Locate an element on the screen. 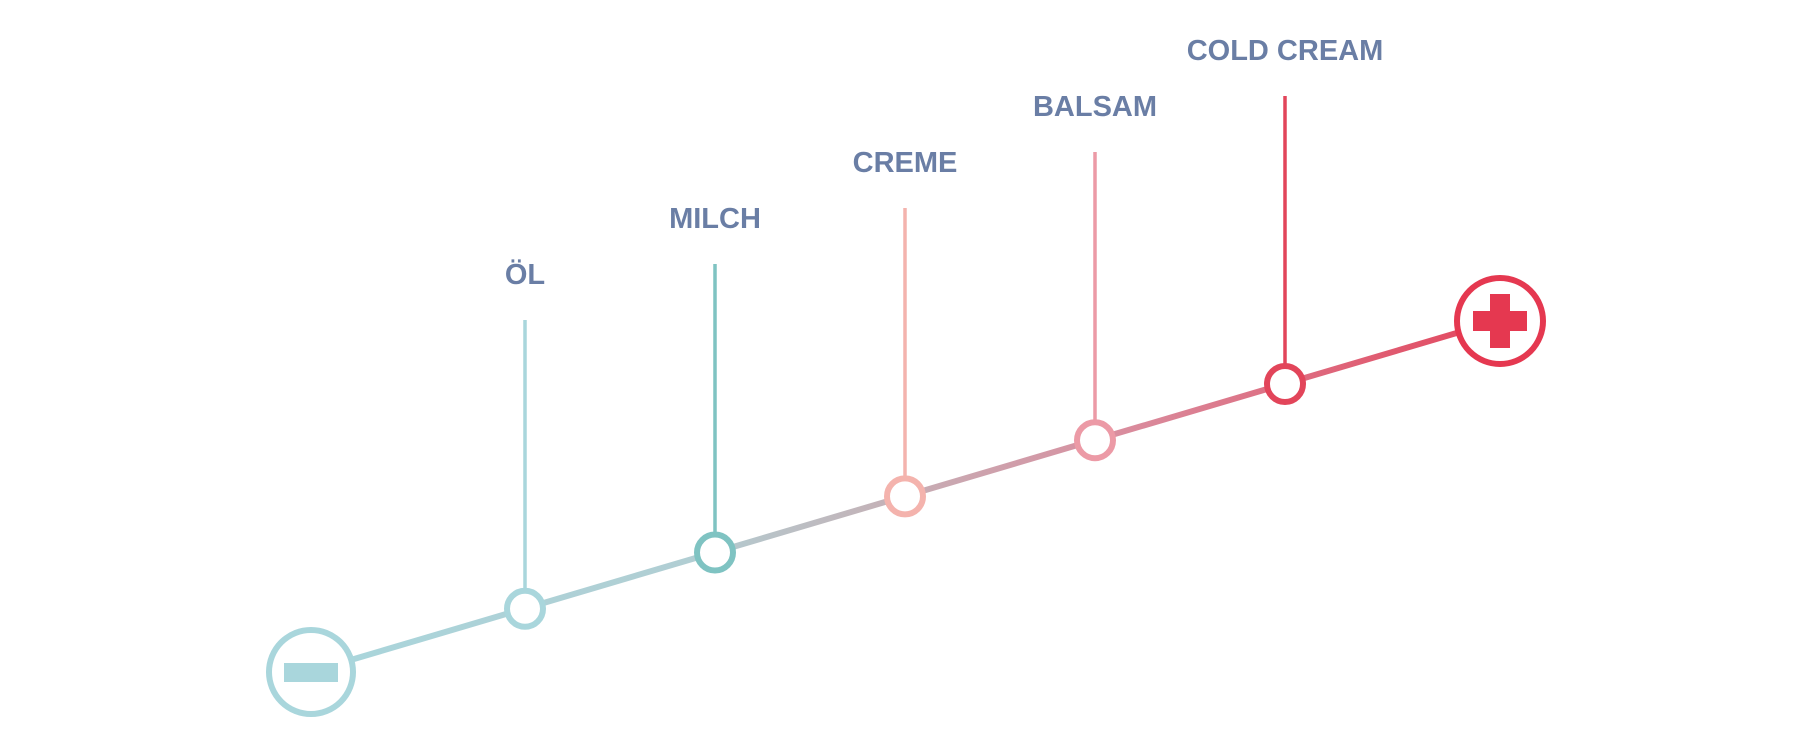  stage-balsam: BALSAM is located at coordinates (1095, 276).